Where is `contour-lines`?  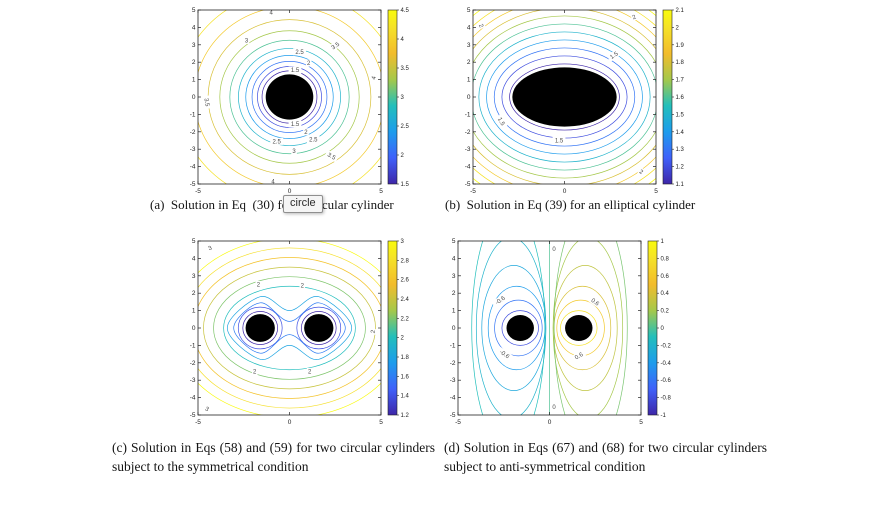
contour-lines is located at coordinates (289, 97).